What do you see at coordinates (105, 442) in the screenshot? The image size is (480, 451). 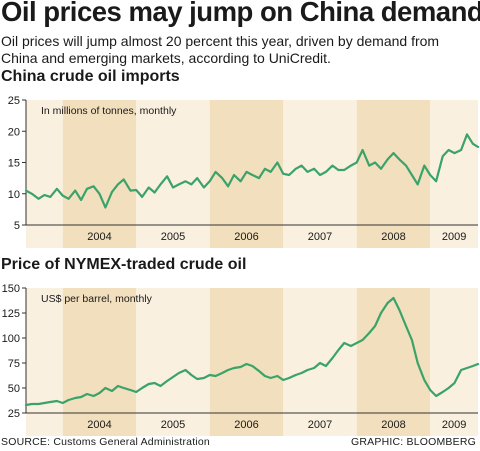 I see `source-note: SOURCE: Customs General Administration` at bounding box center [105, 442].